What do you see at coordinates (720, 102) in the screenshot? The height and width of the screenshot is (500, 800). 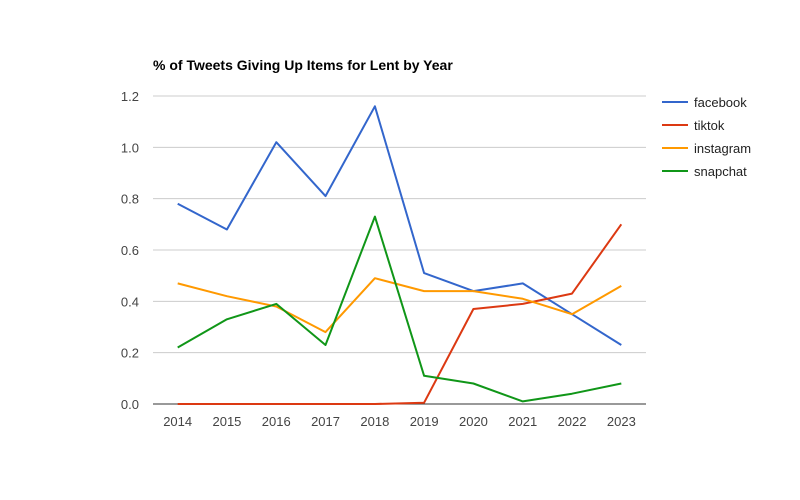 I see `legend-label-facebook: facebook` at bounding box center [720, 102].